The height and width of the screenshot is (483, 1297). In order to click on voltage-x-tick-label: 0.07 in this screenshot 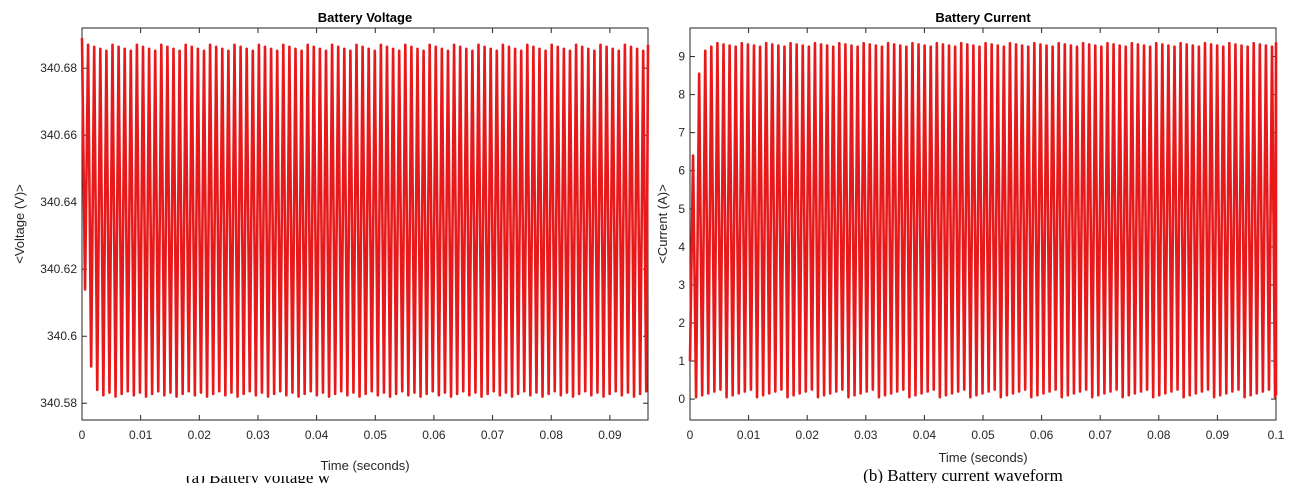, I will do `click(493, 435)`.